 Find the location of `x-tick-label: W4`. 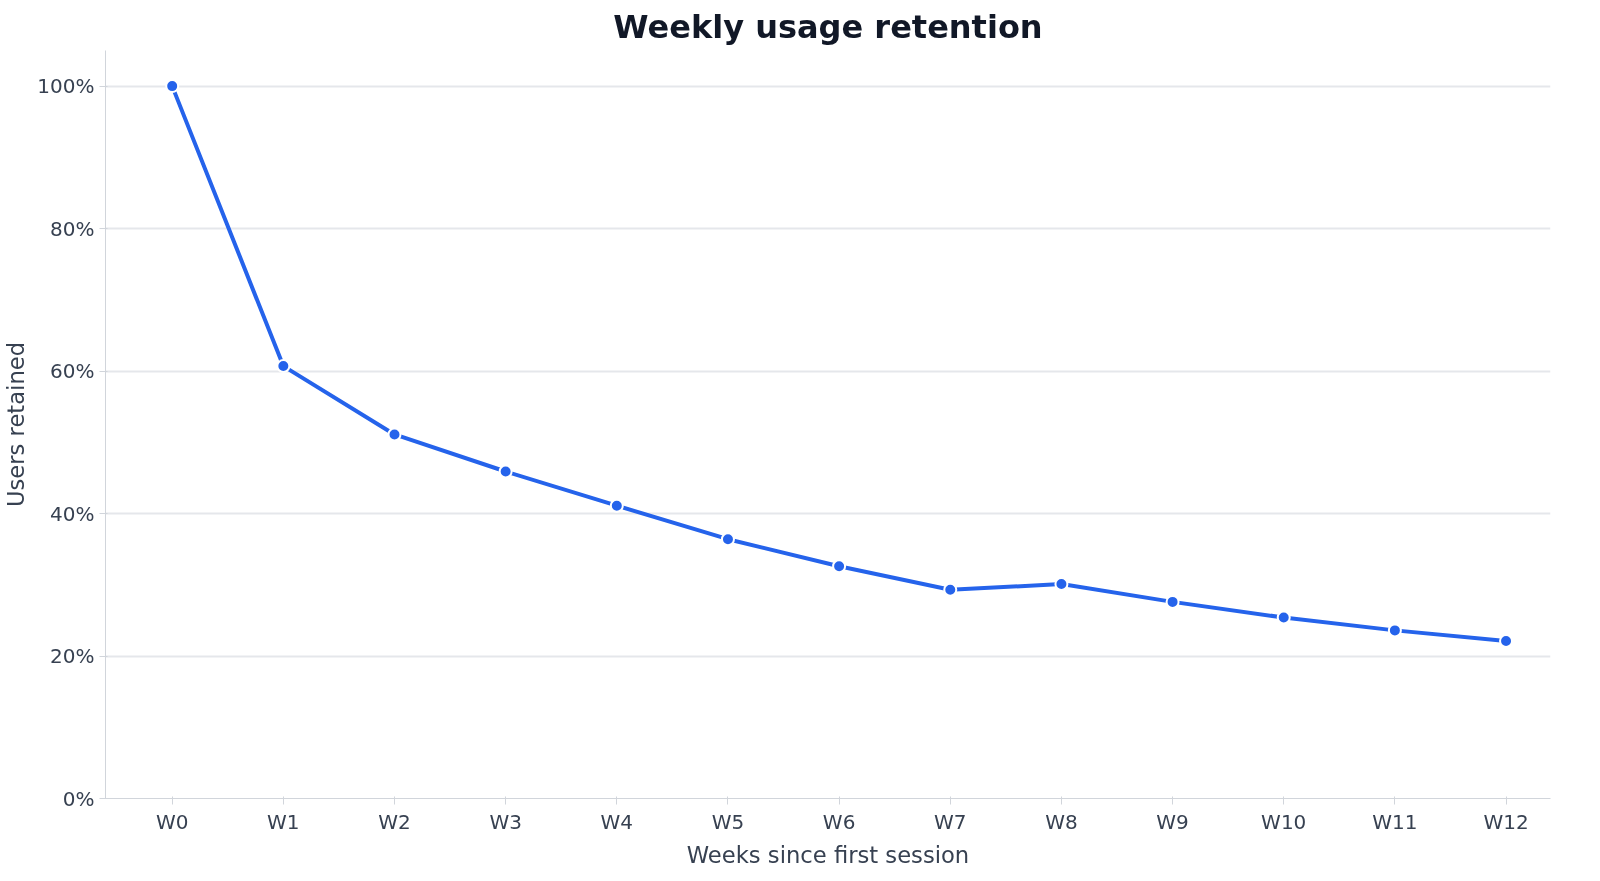

x-tick-label: W4 is located at coordinates (617, 821).